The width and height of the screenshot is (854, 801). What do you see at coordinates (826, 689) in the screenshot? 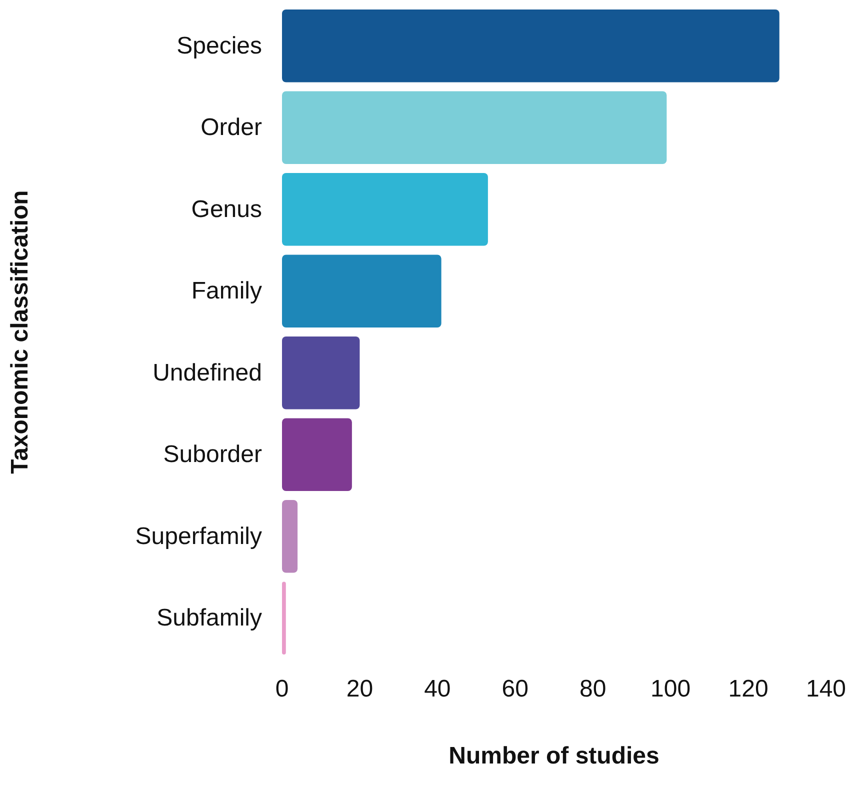
I see `x-tick-label: 140` at bounding box center [826, 689].